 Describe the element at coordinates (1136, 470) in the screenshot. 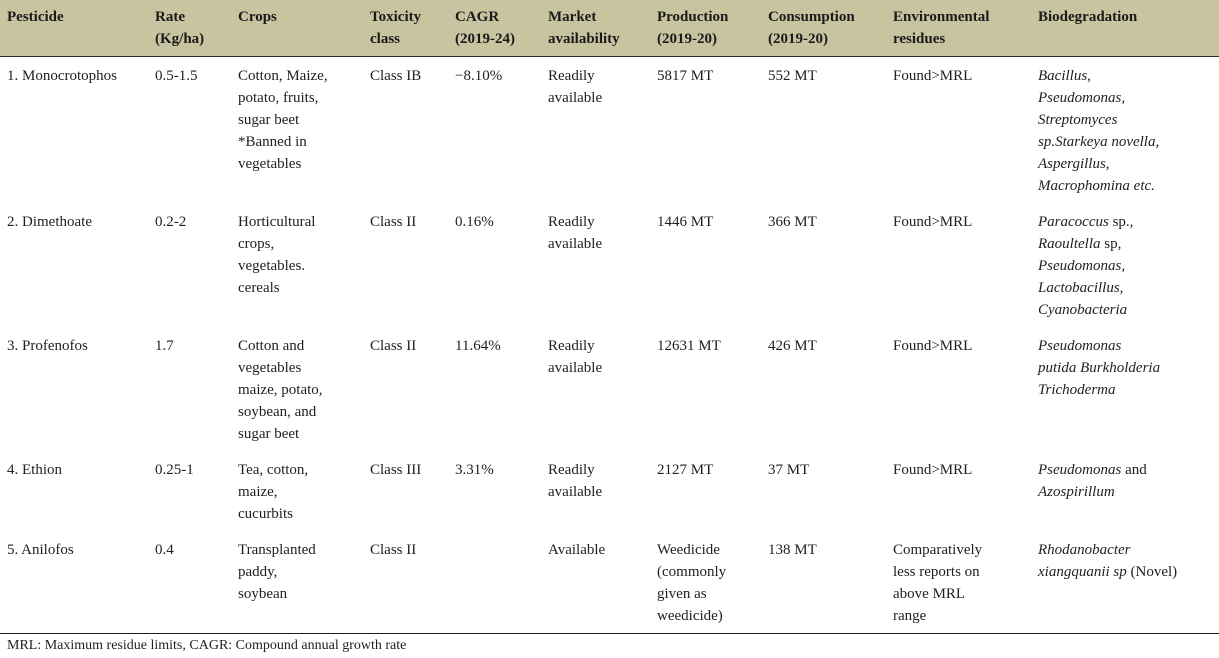

I see `text-segment: and` at that location.